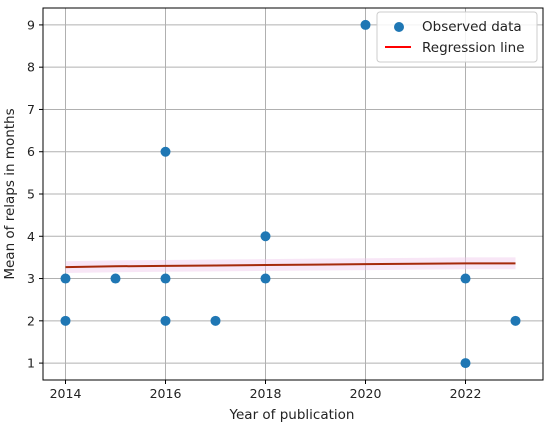 The image size is (550, 428). Describe the element at coordinates (31, 109) in the screenshot. I see `y-tick-label: 7` at that location.